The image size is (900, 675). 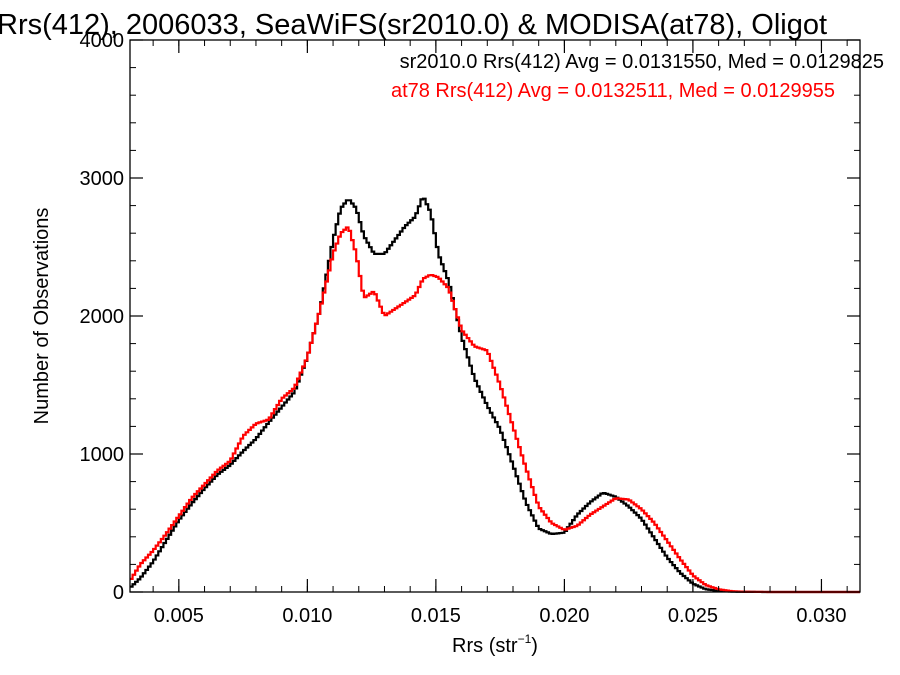 I want to click on x-axis-label-close: ), so click(x=534, y=646).